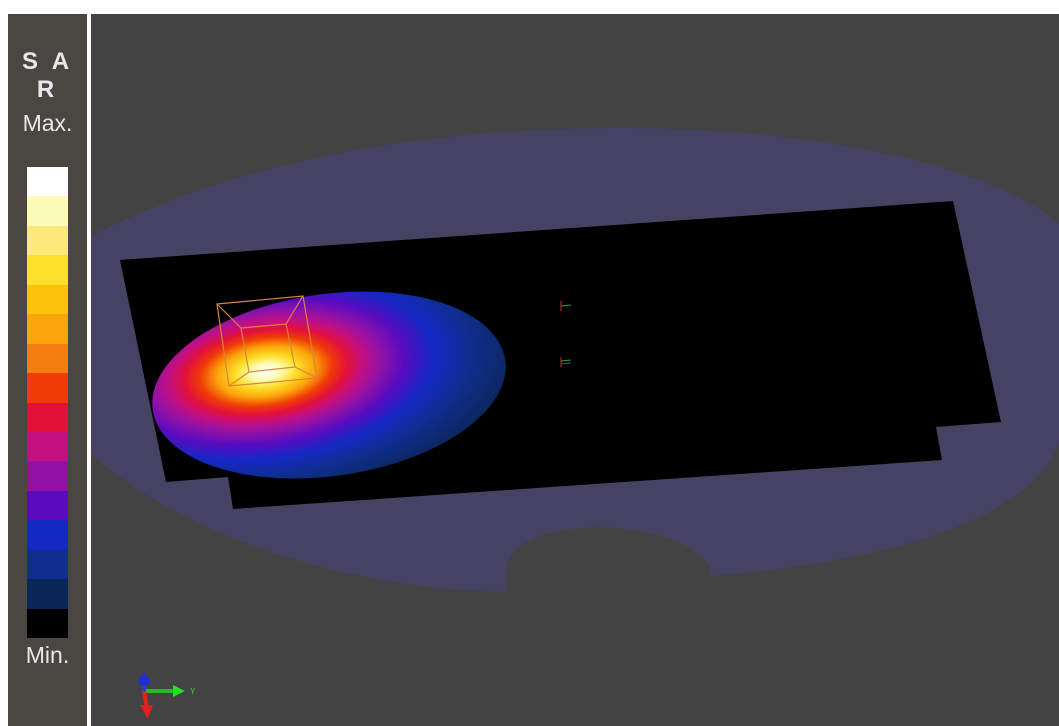  Describe the element at coordinates (267, 341) in the screenshot. I see `device-wireframe` at that location.